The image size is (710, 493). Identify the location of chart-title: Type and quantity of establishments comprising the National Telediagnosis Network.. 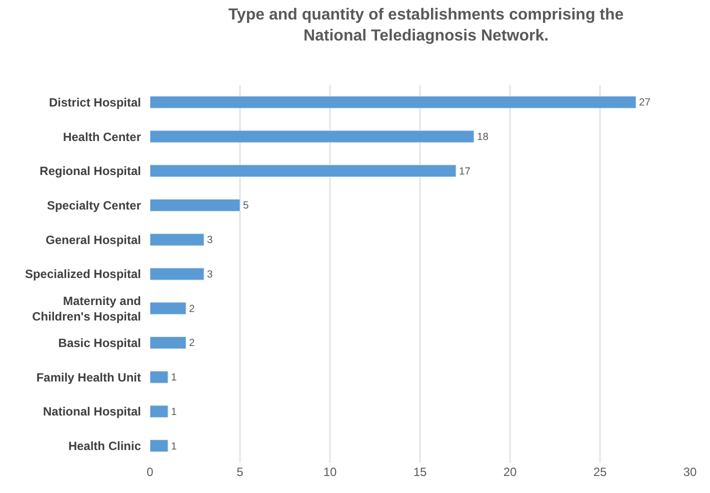
(426, 25).